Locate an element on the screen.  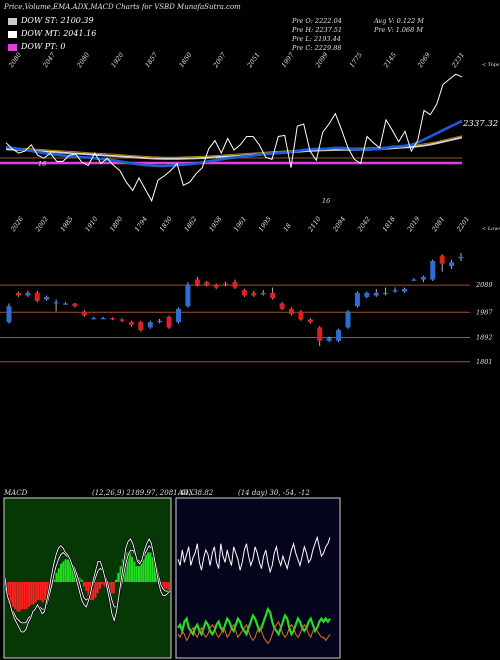
legend-label-dow-pt: DOW PT: 0 is located at coordinates (43, 46).